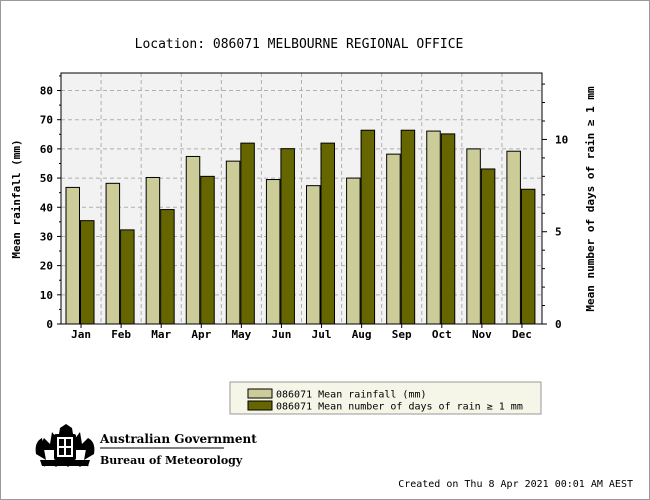  I want to click on legend-box, so click(385, 398).